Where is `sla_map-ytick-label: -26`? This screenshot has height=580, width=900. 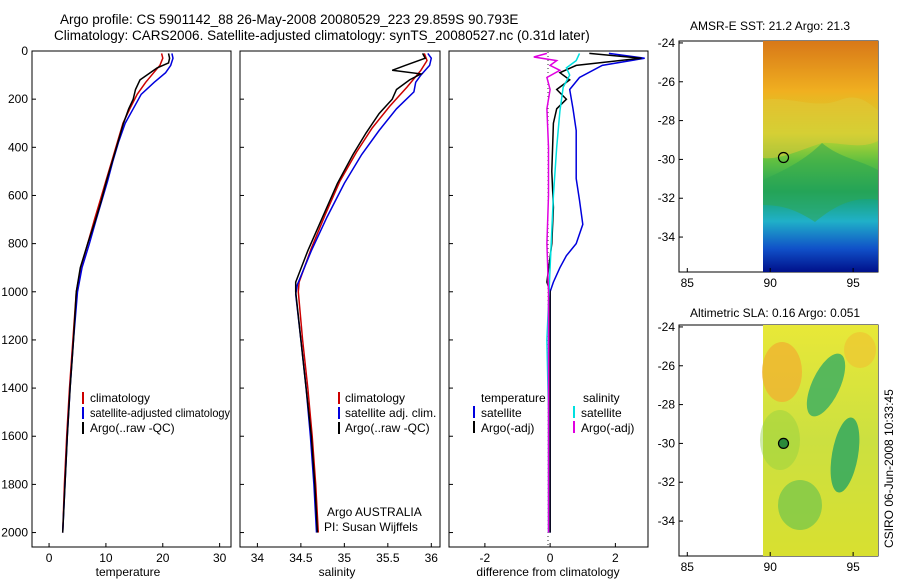
sla_map-ytick-label: -26 is located at coordinates (667, 366).